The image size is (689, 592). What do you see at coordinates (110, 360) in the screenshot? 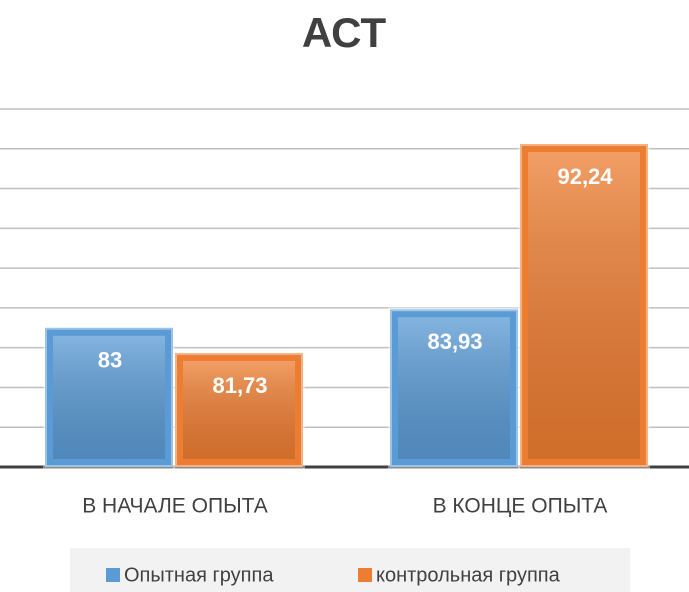
I see `value-label: 83` at bounding box center [110, 360].